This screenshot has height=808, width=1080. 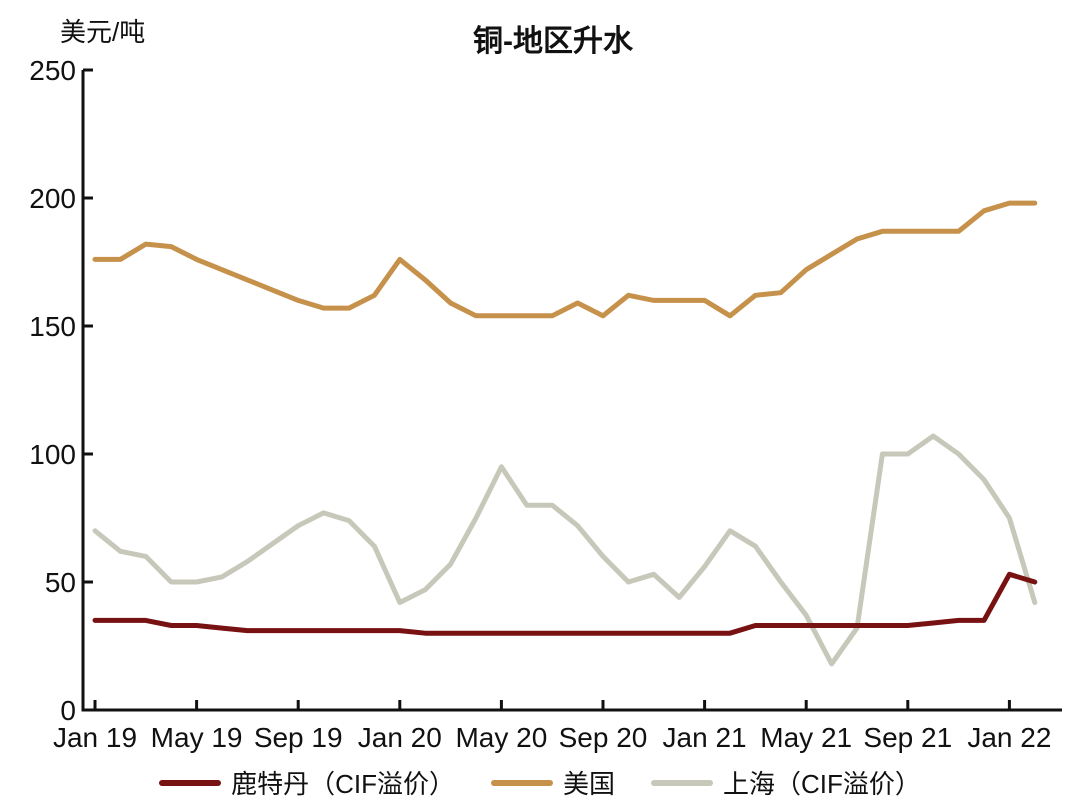 I want to click on legend-item-1: 美国, so click(x=552, y=782).